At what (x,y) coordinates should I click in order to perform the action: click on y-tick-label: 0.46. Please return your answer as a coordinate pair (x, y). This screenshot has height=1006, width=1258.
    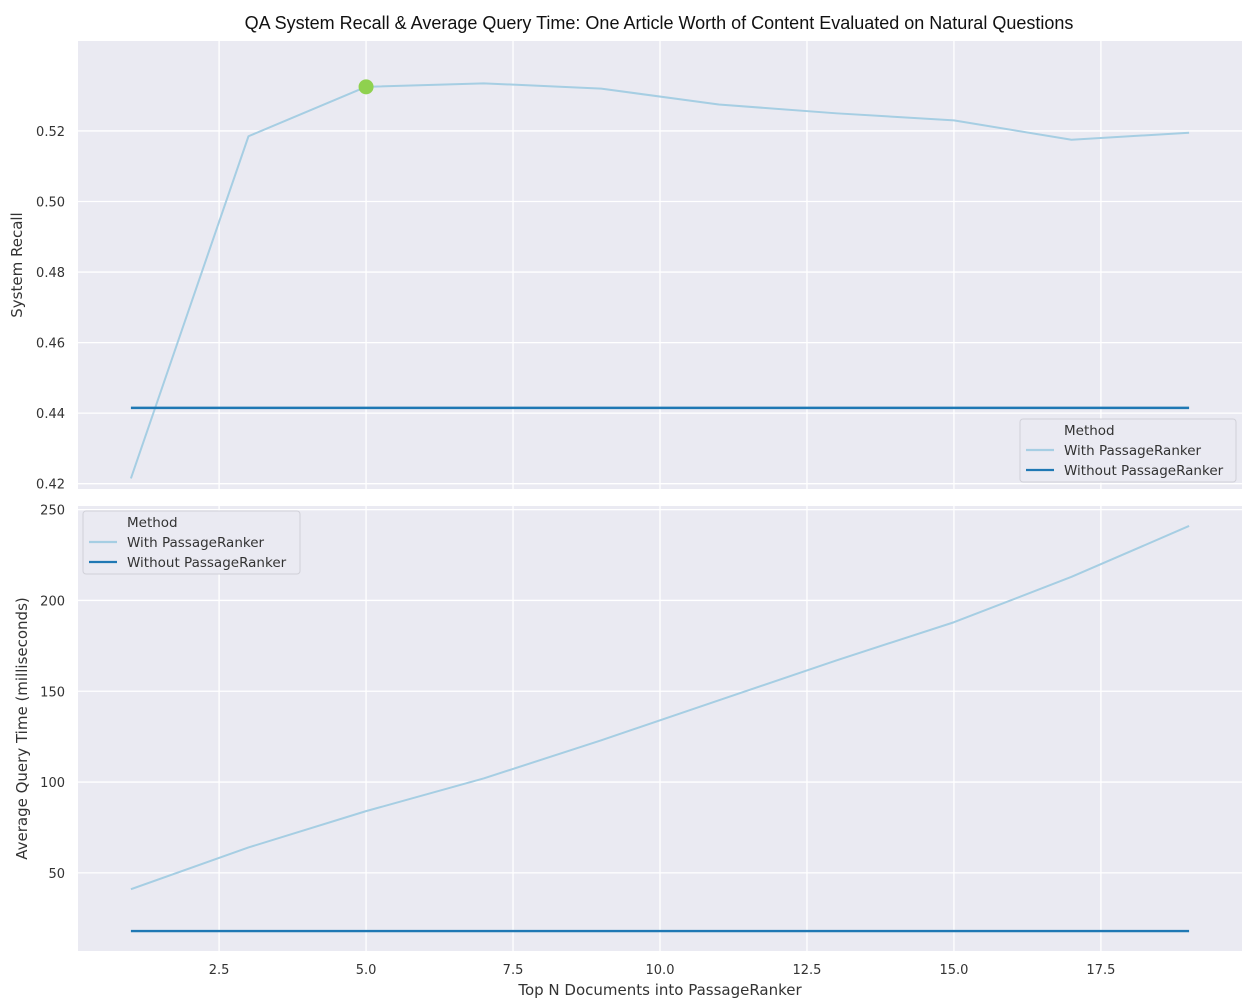
    Looking at the image, I should click on (50, 344).